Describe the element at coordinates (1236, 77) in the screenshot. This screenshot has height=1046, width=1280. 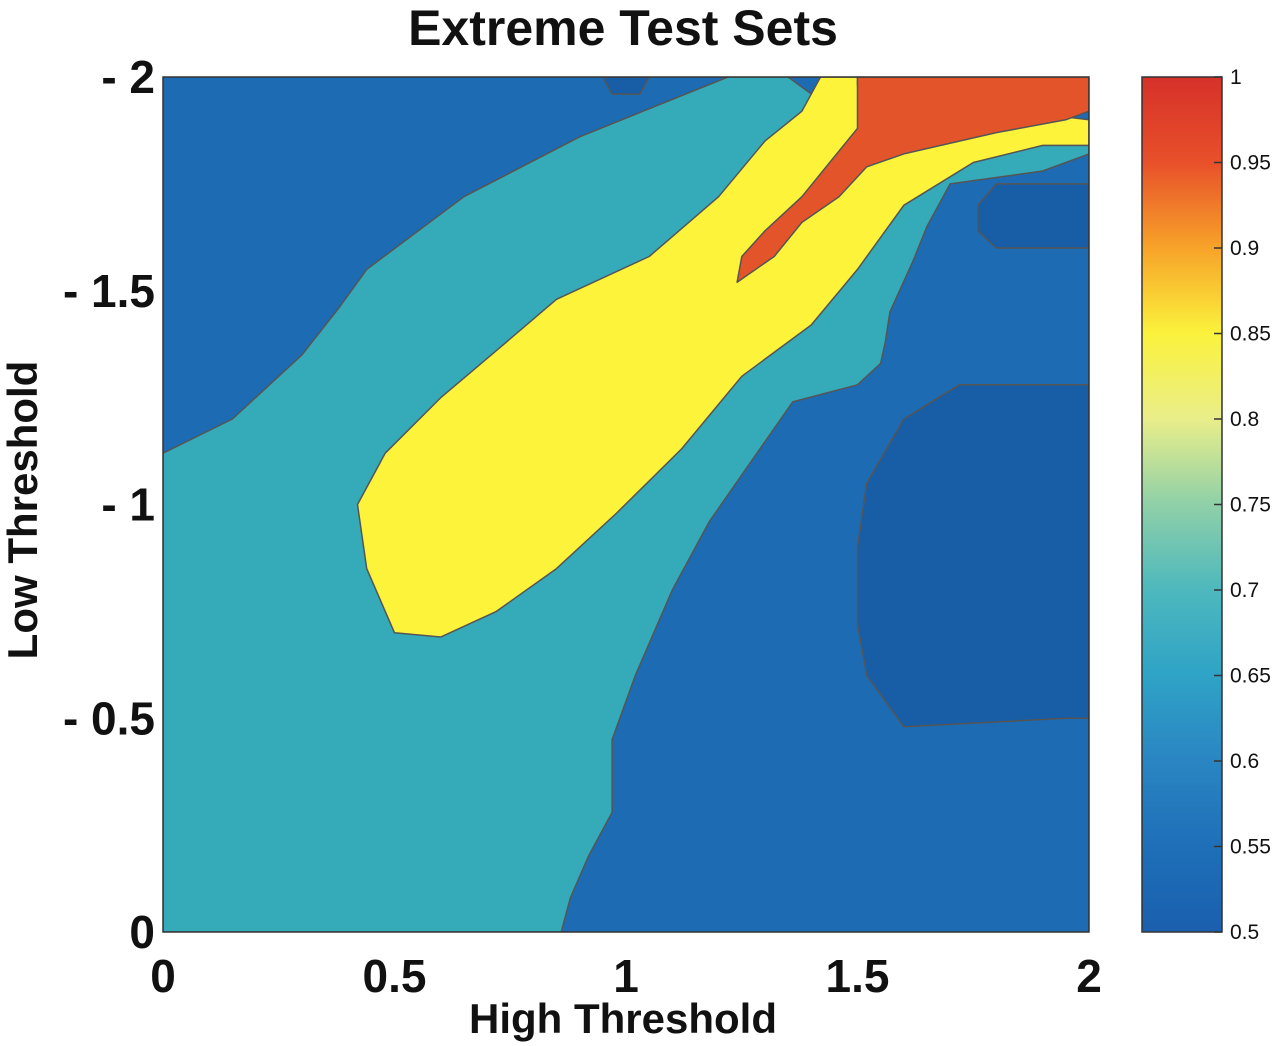
I see `colorbar-tick-label: 1` at that location.